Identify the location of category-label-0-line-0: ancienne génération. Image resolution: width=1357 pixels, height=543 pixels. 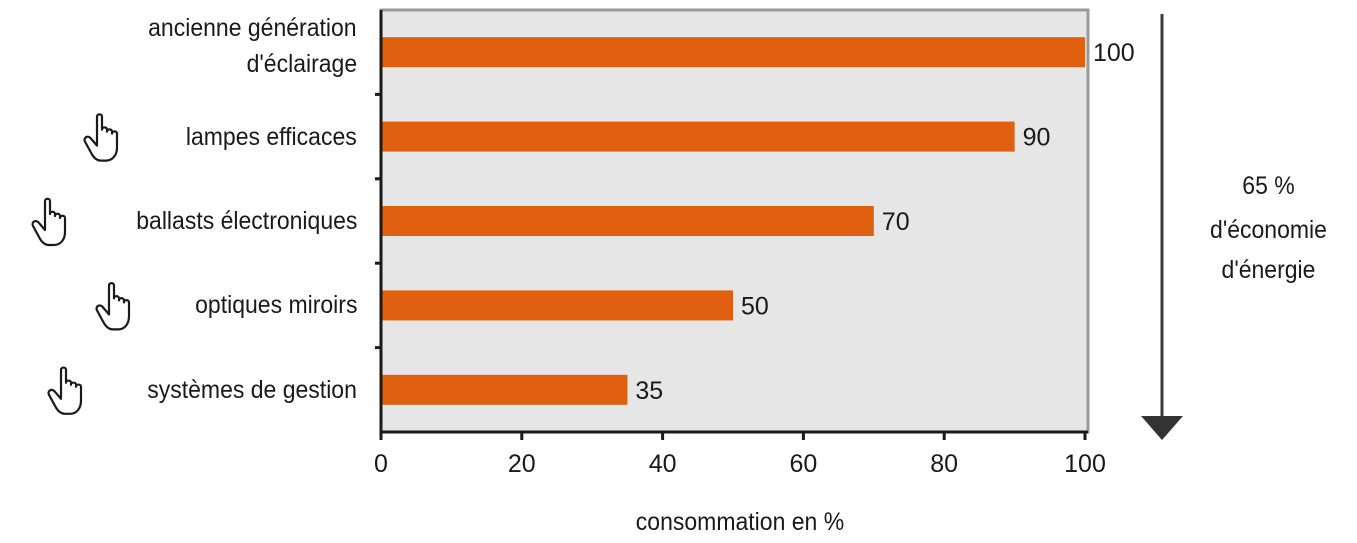
(252, 28).